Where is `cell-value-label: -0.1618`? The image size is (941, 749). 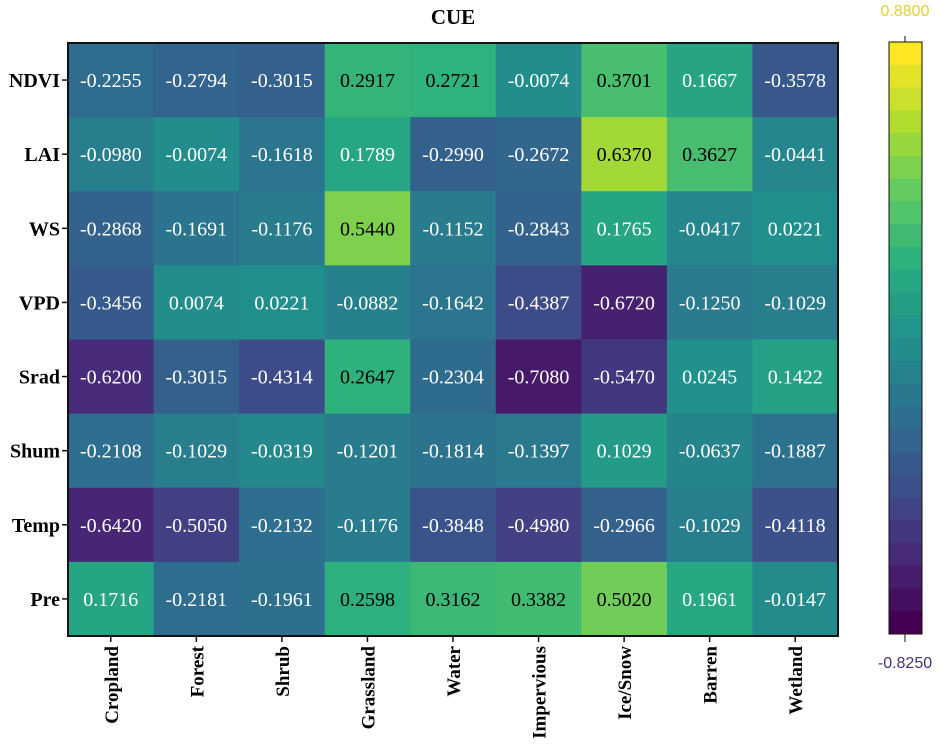 cell-value-label: -0.1618 is located at coordinates (282, 155).